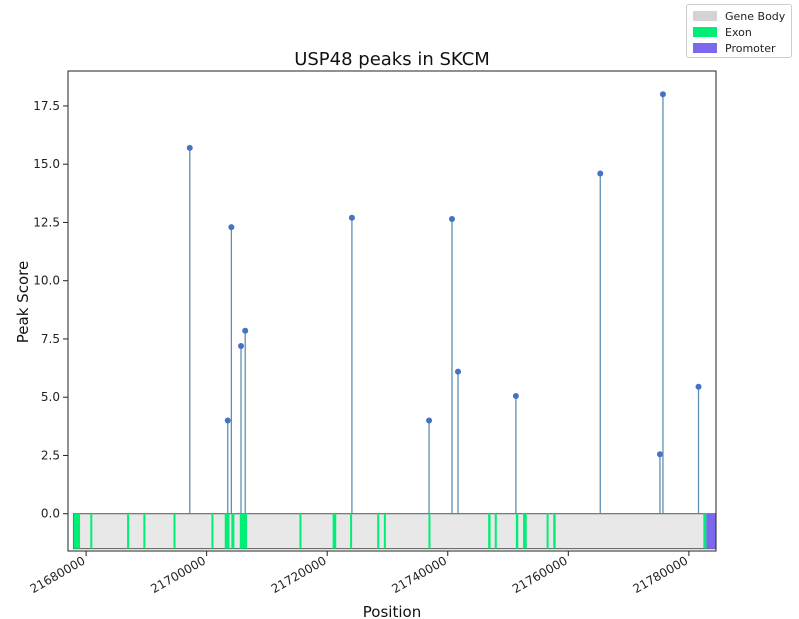 The image size is (799, 619). I want to click on y-axis: 0.0 2.5 5.0 7.5 10.0 12.5 15.0 17.5, so click(50, 310).